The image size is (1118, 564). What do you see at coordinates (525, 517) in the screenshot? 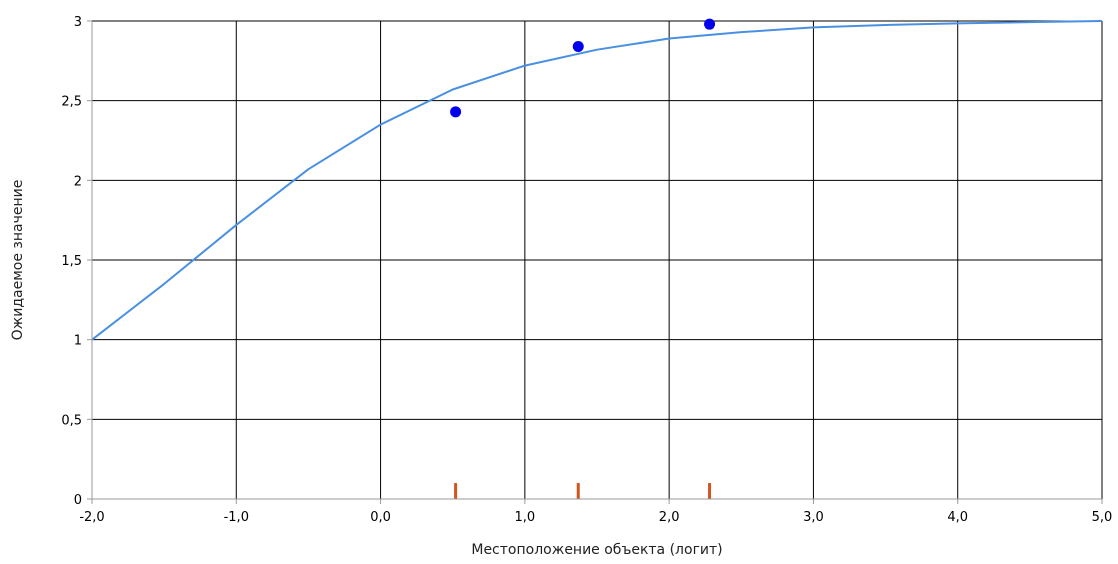
I see `x-tick-label: 1,0` at bounding box center [525, 517].